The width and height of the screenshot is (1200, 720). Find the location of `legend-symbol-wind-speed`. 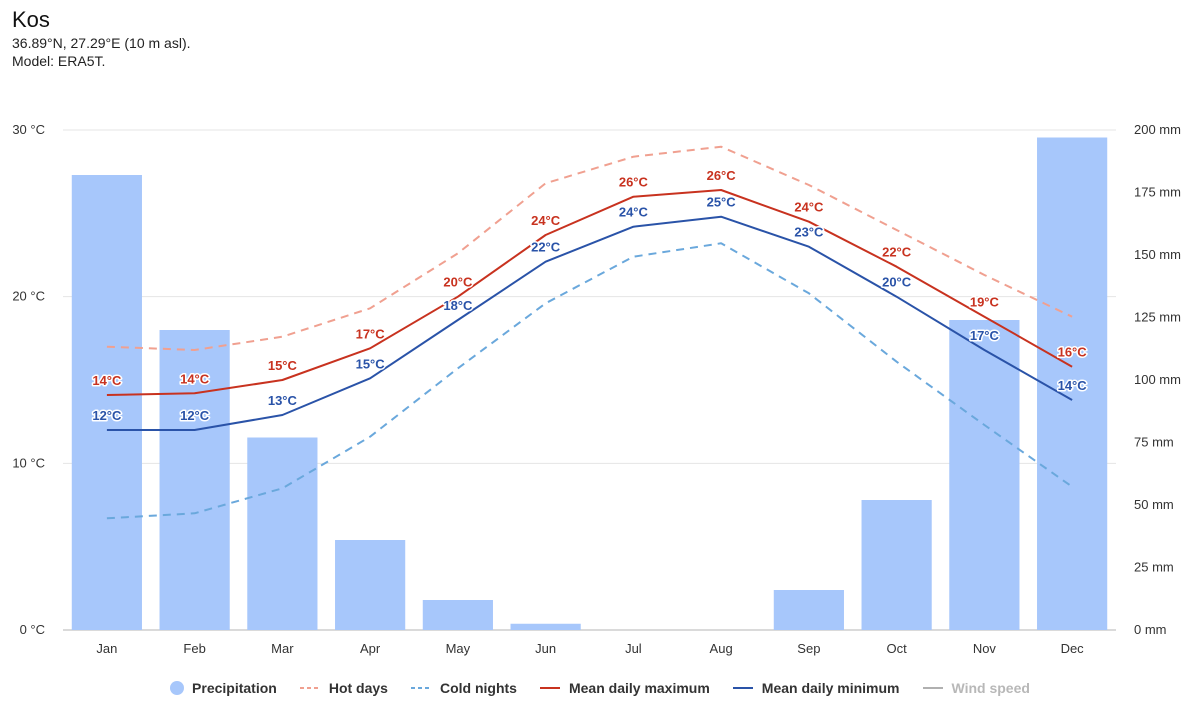

legend-symbol-wind-speed is located at coordinates (932, 688).